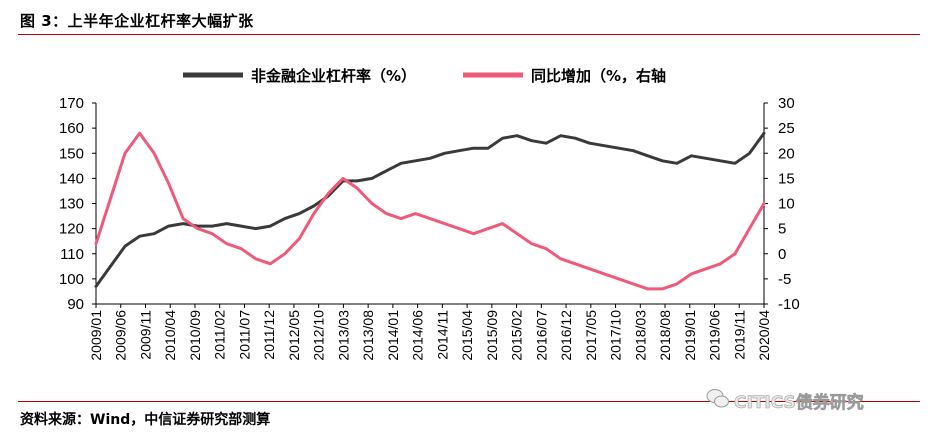  I want to click on x-tick-label: 2019/06, so click(715, 335).